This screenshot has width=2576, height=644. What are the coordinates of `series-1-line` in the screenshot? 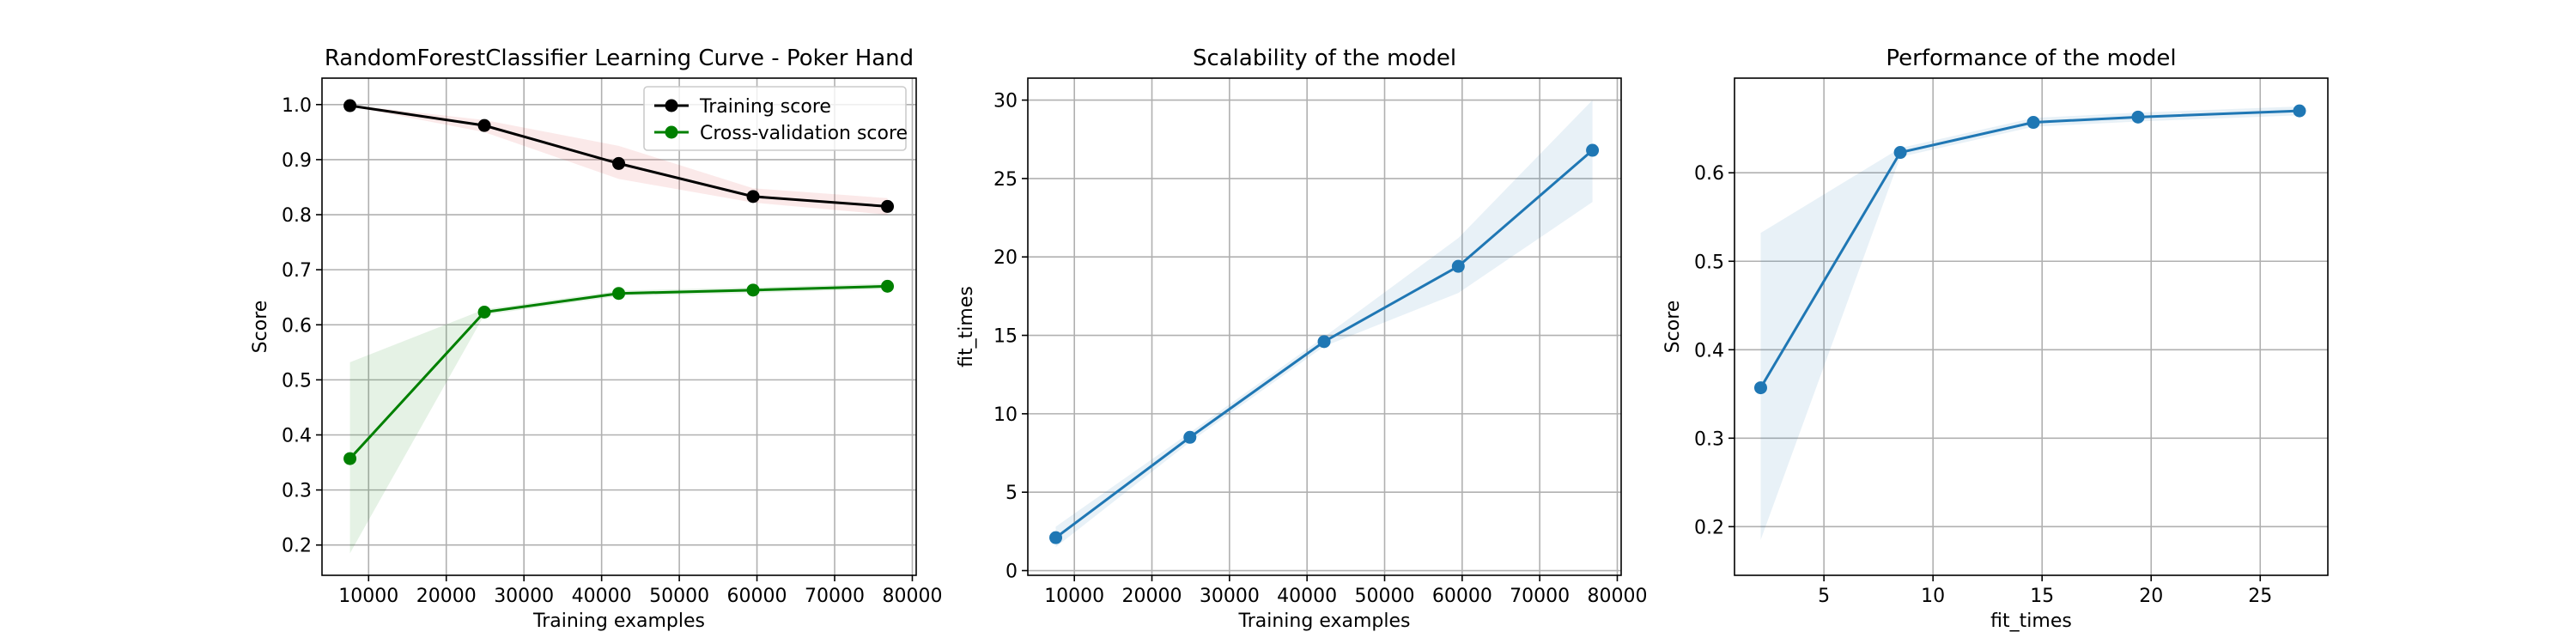 It's located at (2029, 249).